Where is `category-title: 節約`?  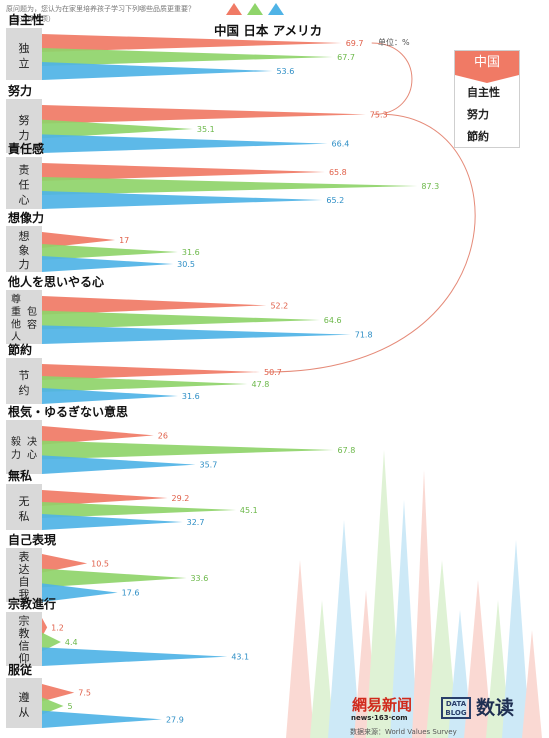 category-title: 節約 is located at coordinates (20, 349).